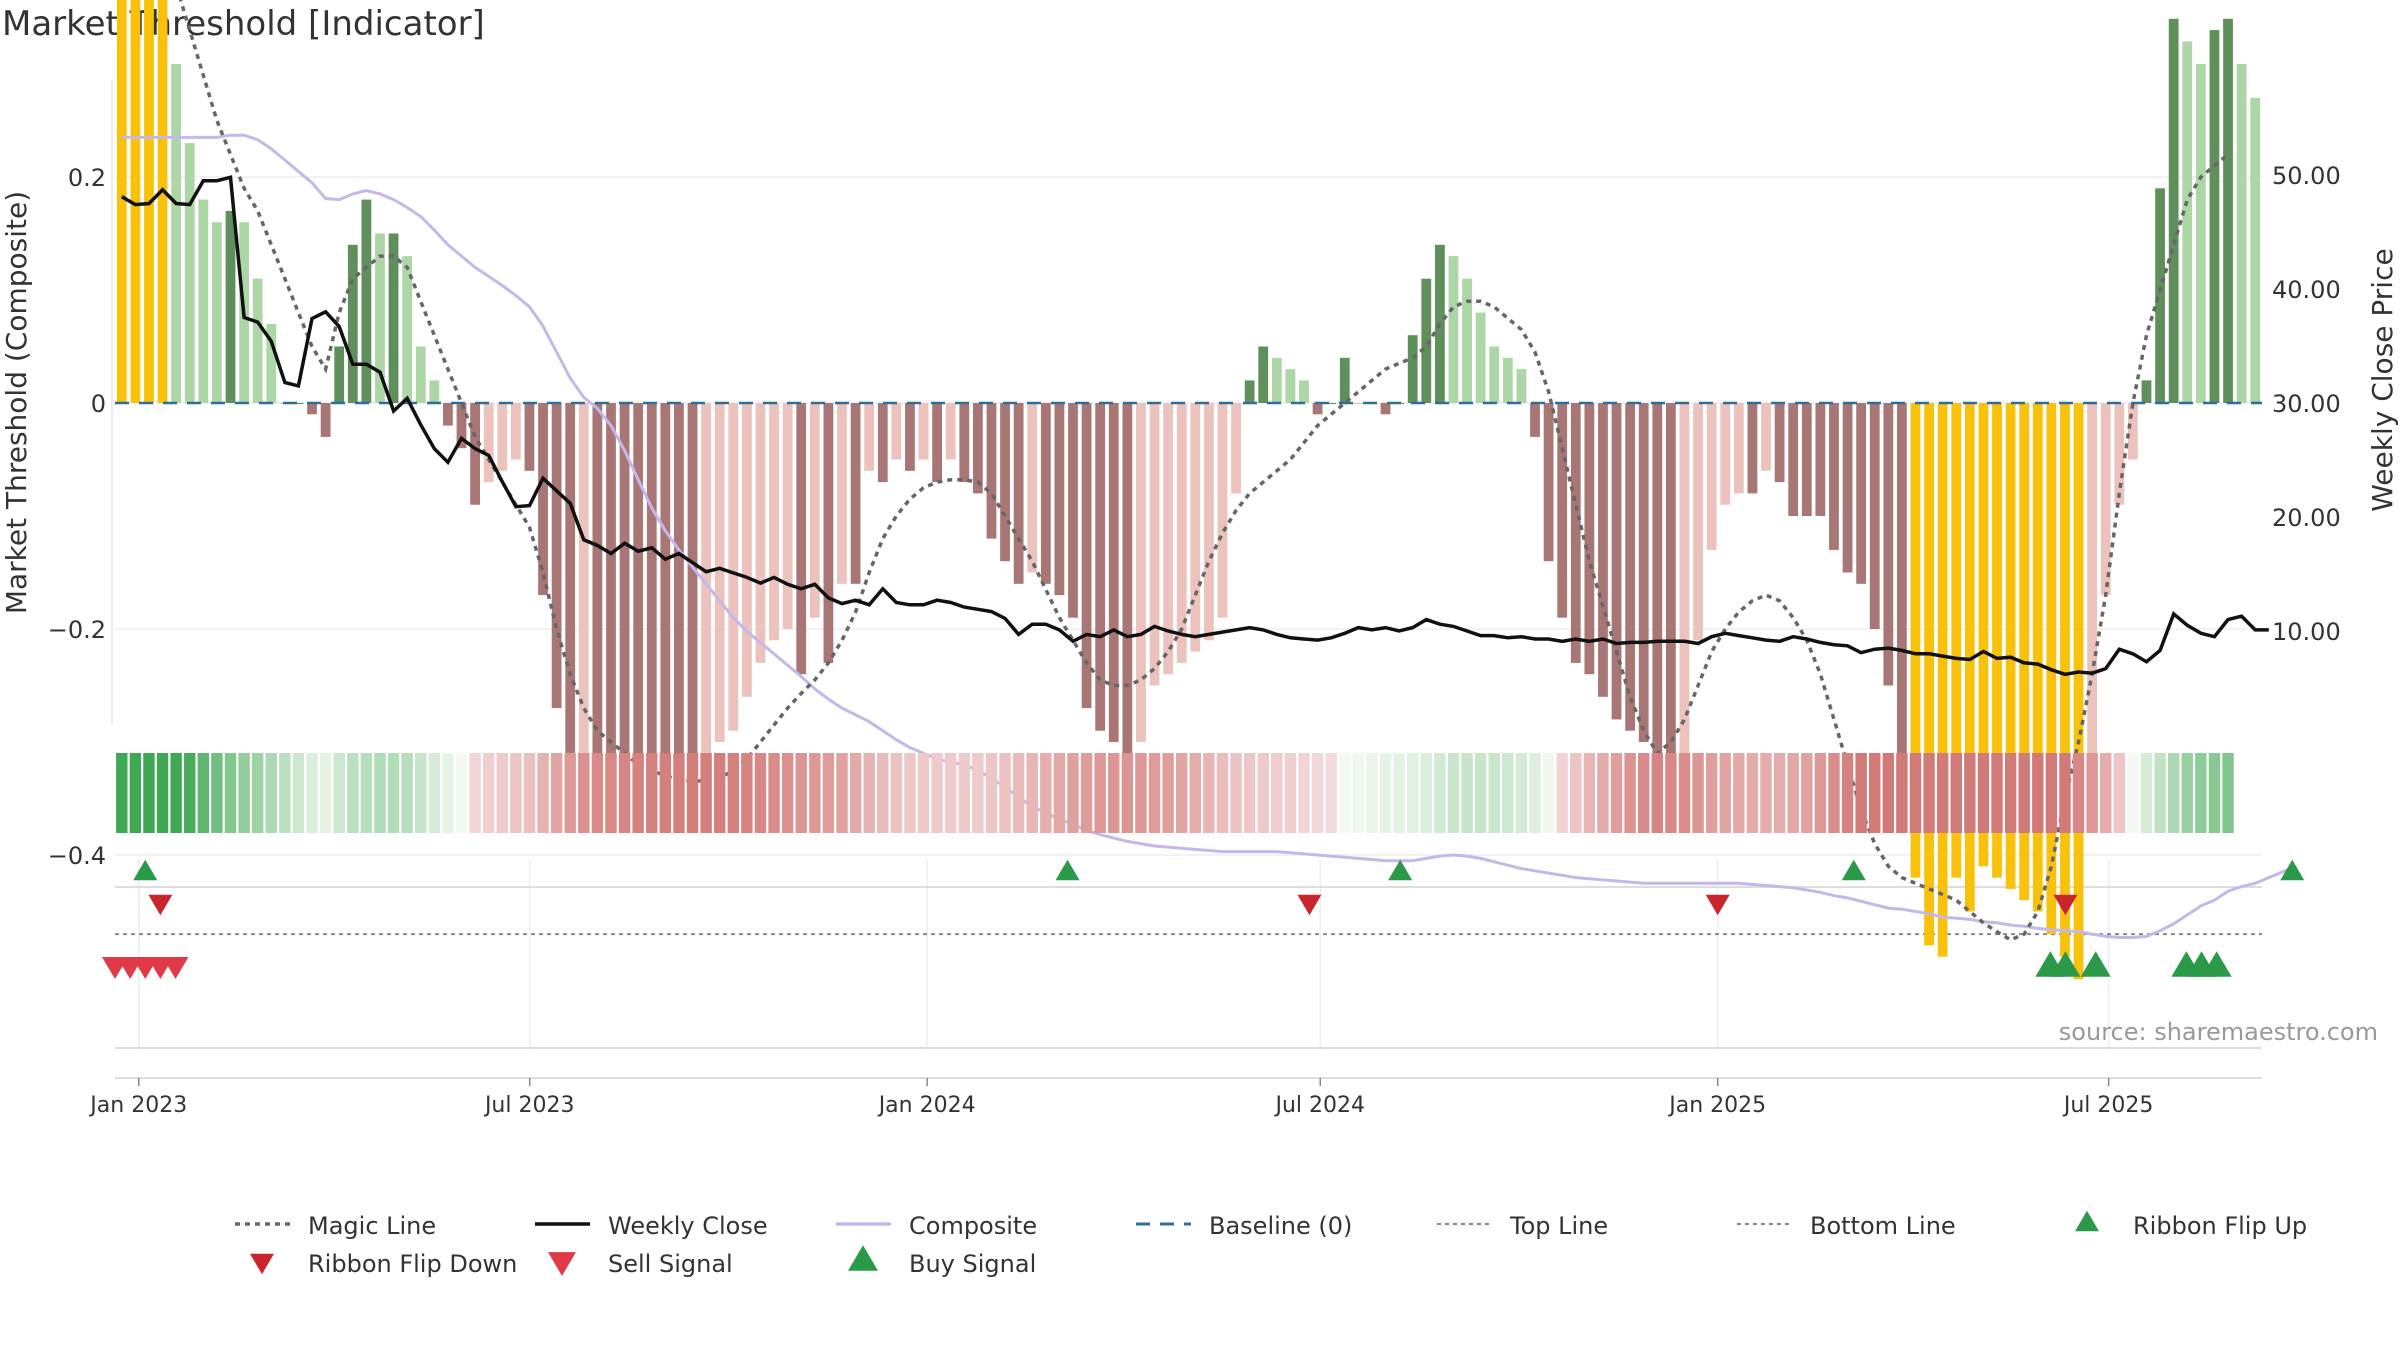 This screenshot has height=1350, width=2400. I want to click on x-tick-label: Jul 2024, so click(1319, 1105).